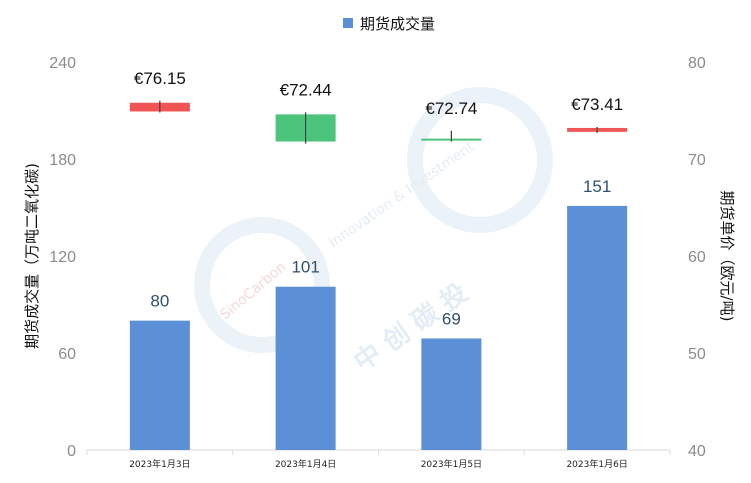 The height and width of the screenshot is (483, 751). Describe the element at coordinates (697, 63) in the screenshot. I see `y-right-tick-label: 80` at that location.